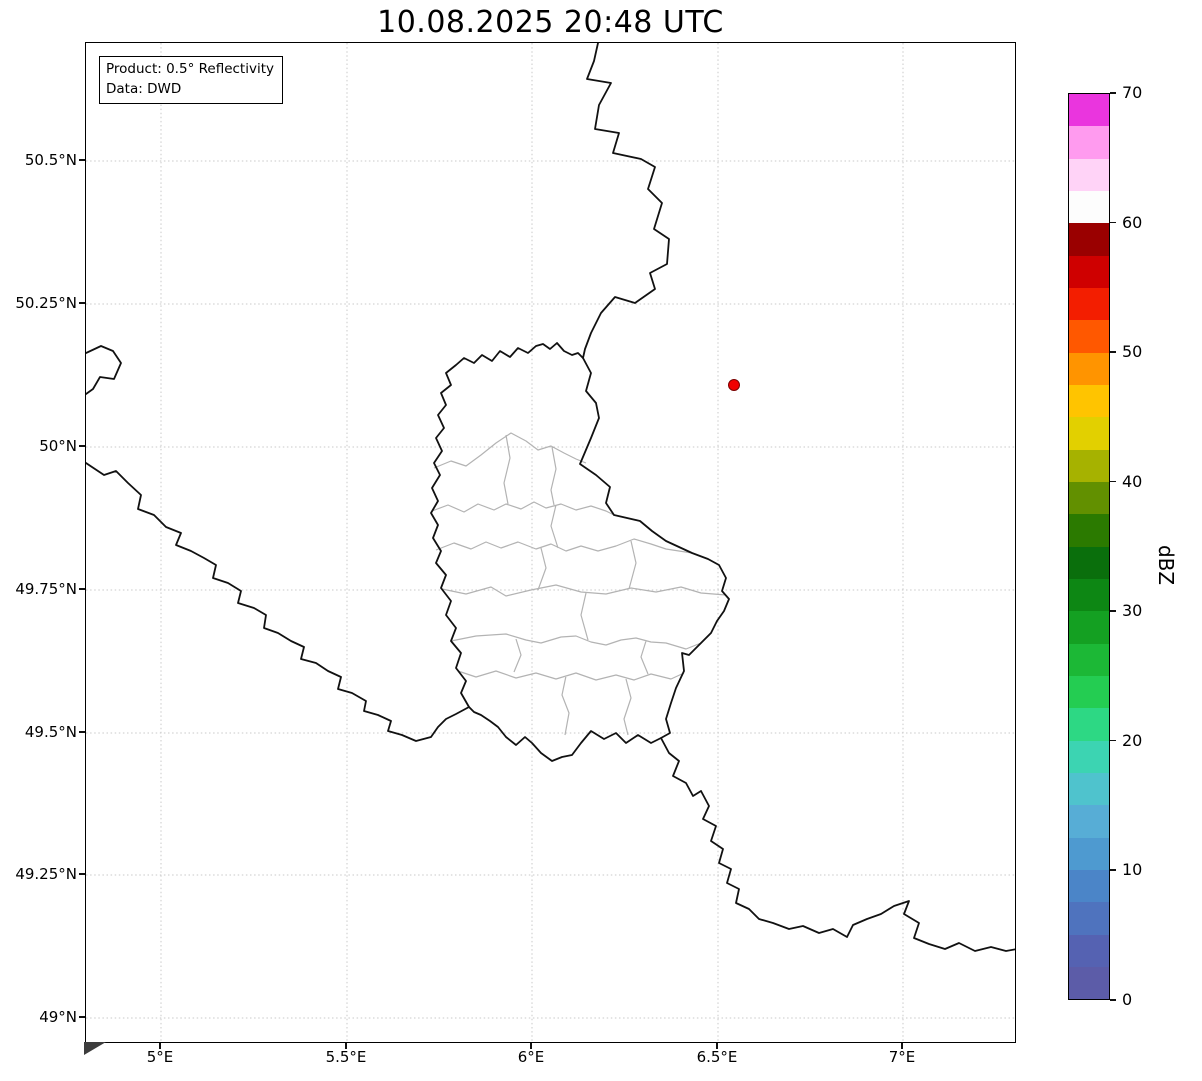 The image size is (1202, 1081). Describe the element at coordinates (58, 446) in the screenshot. I see `y-tick-label: 50°N` at that location.